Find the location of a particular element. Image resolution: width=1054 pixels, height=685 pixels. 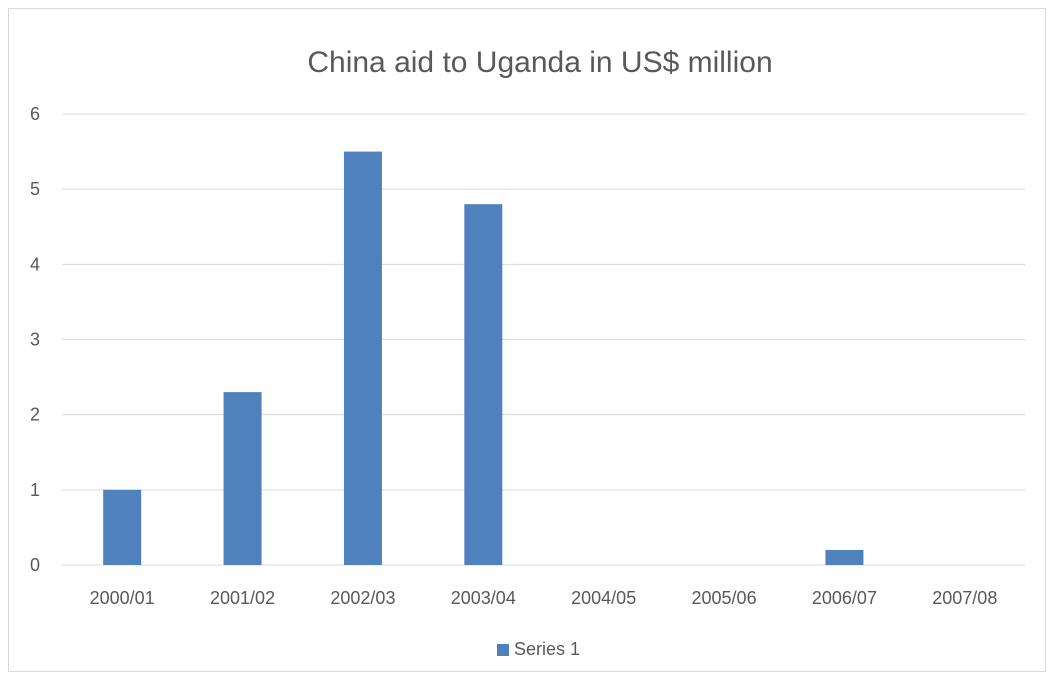

legend: Series 1 is located at coordinates (538, 649).